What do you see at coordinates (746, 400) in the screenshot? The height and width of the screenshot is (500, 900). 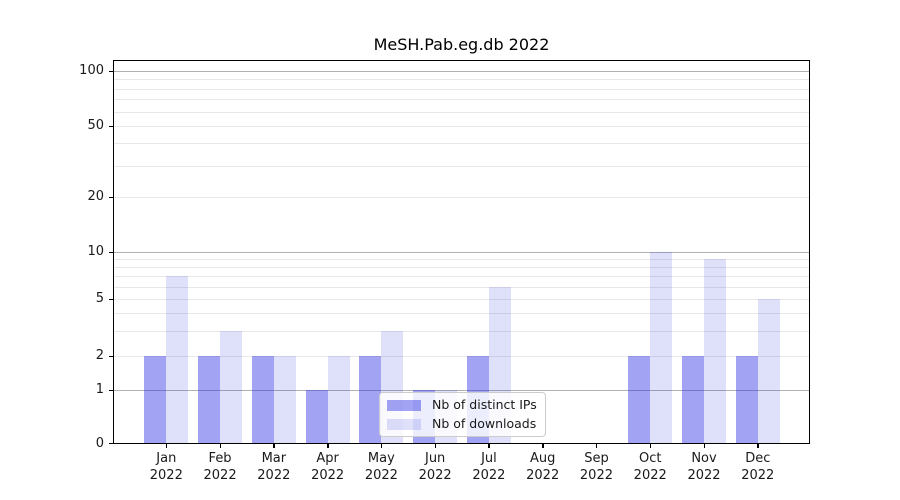 I see `bar-distinct-ips-dec` at bounding box center [746, 400].